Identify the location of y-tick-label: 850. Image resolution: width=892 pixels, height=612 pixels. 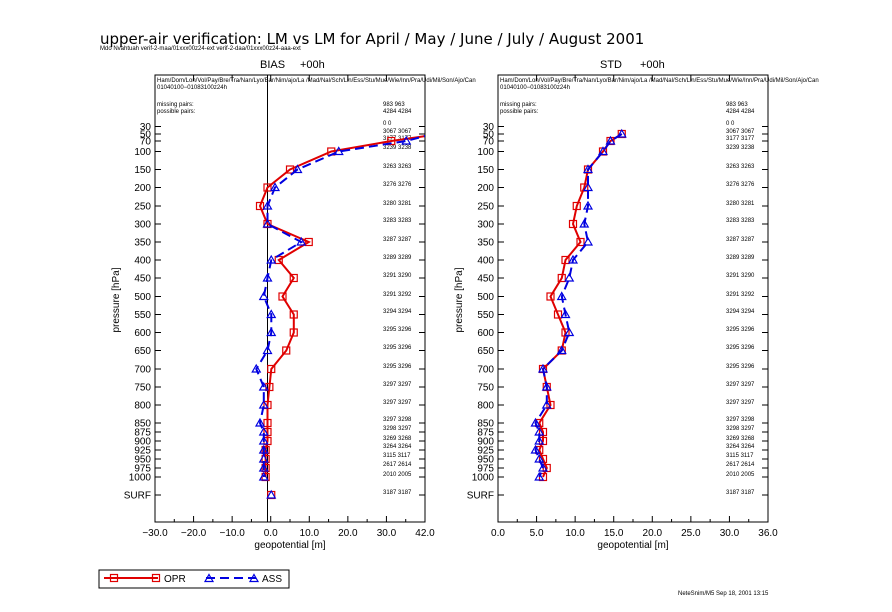
(485, 424).